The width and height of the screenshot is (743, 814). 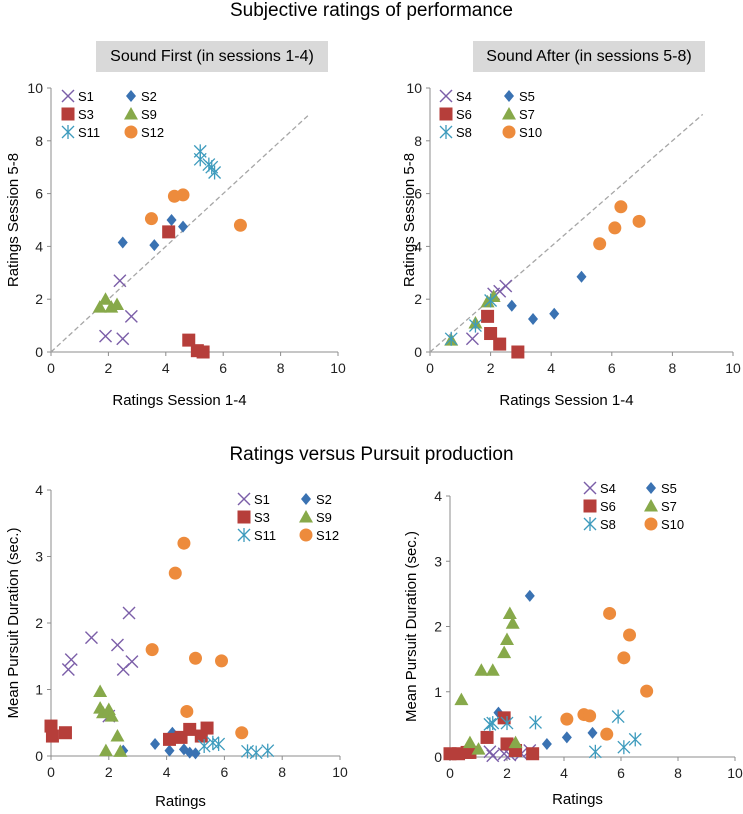 What do you see at coordinates (265, 535) in the screenshot?
I see `legend-label: S11` at bounding box center [265, 535].